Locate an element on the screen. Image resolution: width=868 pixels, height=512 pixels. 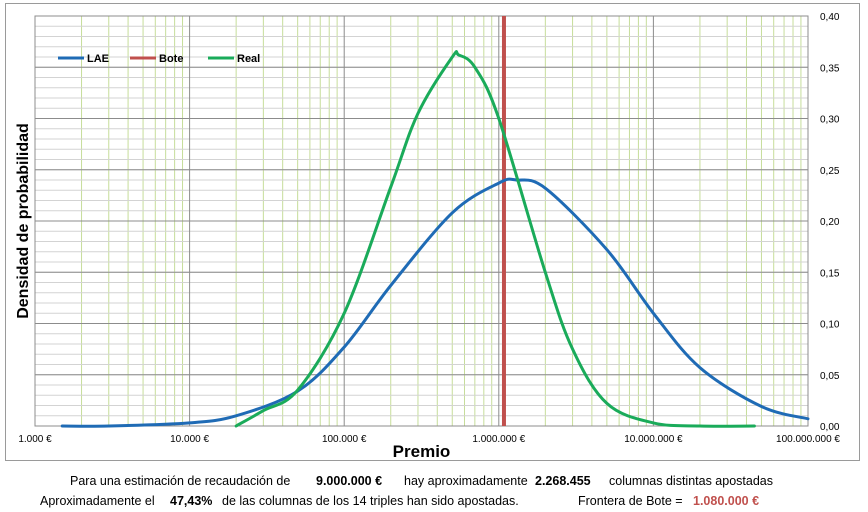
y-axis-title: Densidad de probabilidad is located at coordinates (23, 221).